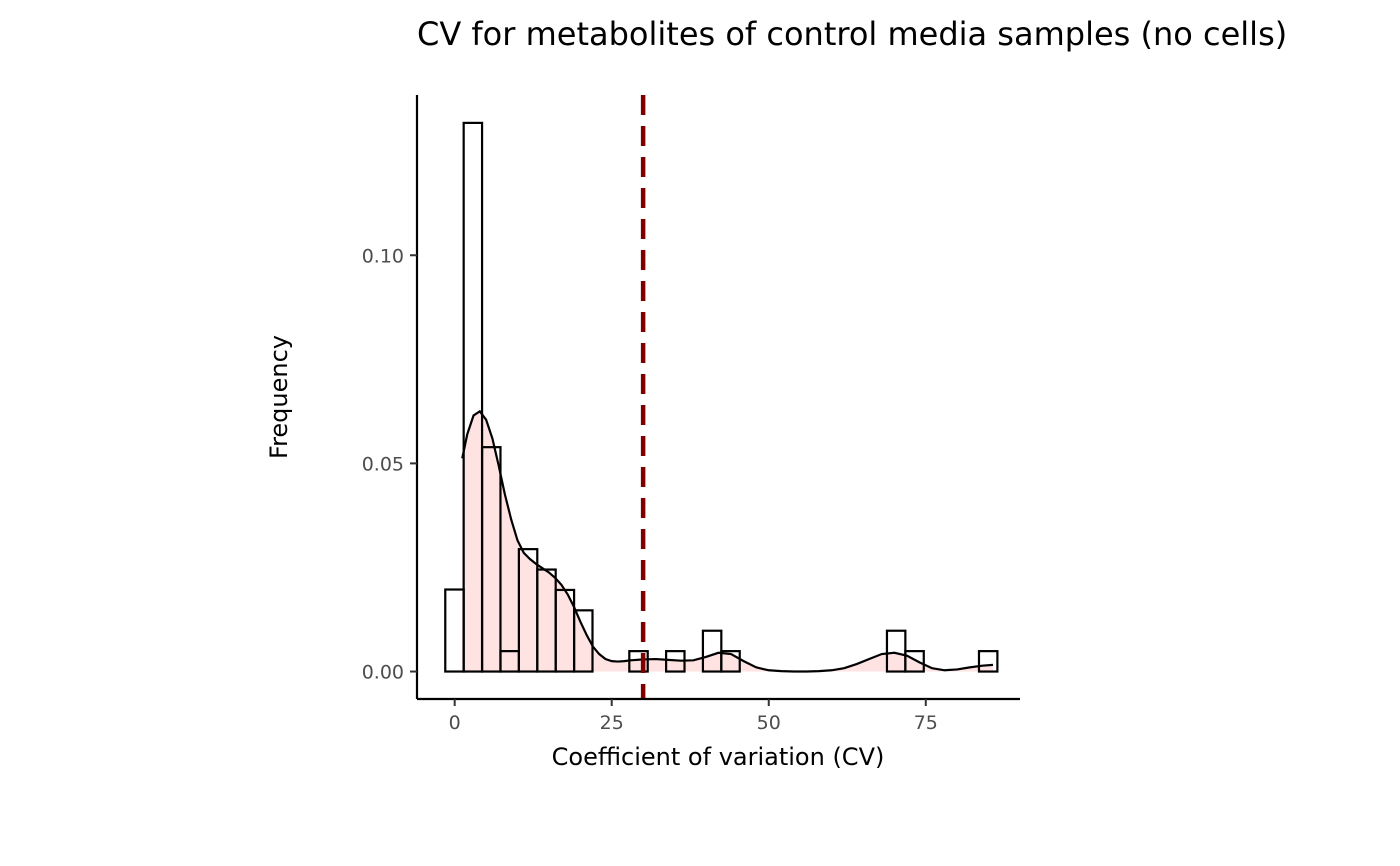 This screenshot has height=866, width=1400. I want to click on x-axis-title: Coefficient of variation (CV), so click(718, 757).